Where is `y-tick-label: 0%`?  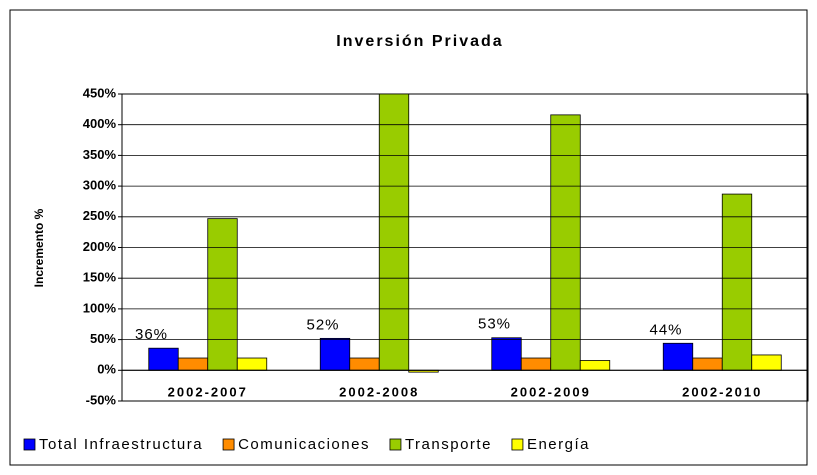 y-tick-label: 0% is located at coordinates (106, 369).